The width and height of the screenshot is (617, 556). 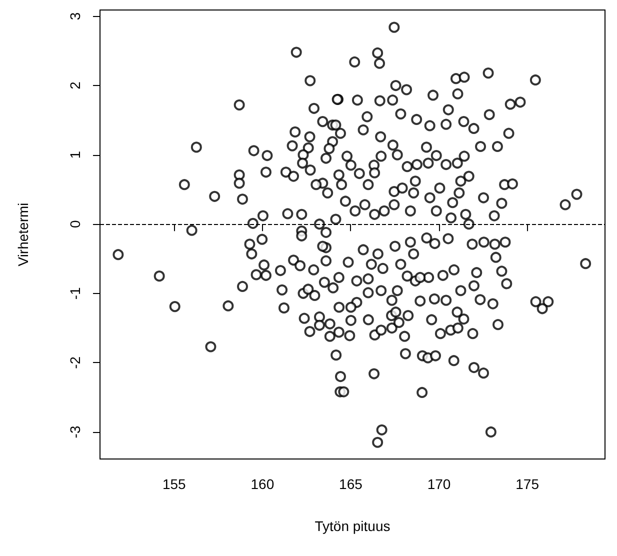 What do you see at coordinates (352, 526) in the screenshot?
I see `x-axis-title: Tytön pituus` at bounding box center [352, 526].